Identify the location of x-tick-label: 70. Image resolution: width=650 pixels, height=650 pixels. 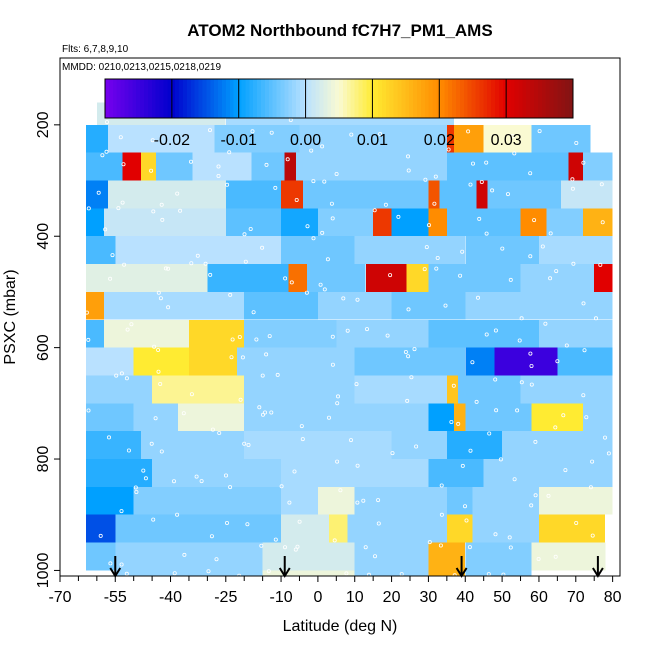
(576, 597).